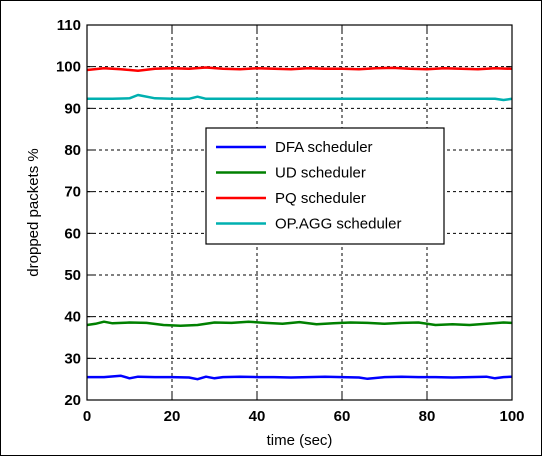 The height and width of the screenshot is (456, 542). I want to click on y-tick-label: 70, so click(72, 192).